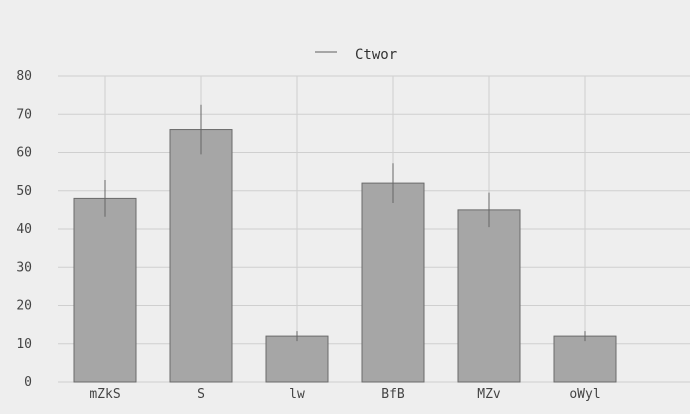 The height and width of the screenshot is (414, 690). I want to click on y-tick-label-70: 70, so click(24, 114).